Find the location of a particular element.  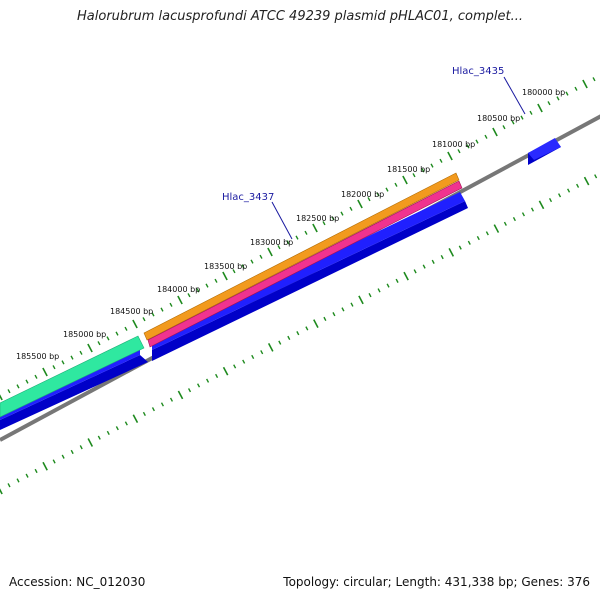

tick-label: 182000 bp is located at coordinates (362, 194).